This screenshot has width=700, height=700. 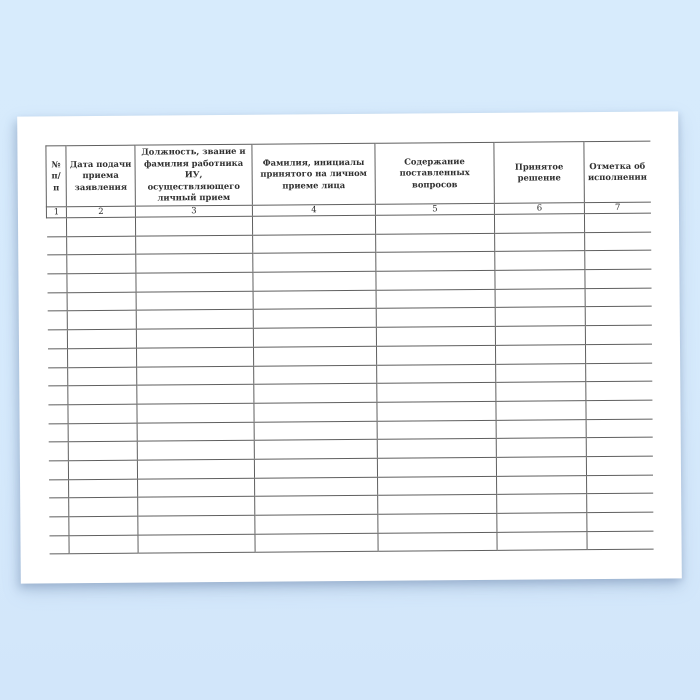 I want to click on col-header-questions: Содержание поставленных вопросов, so click(x=434, y=173).